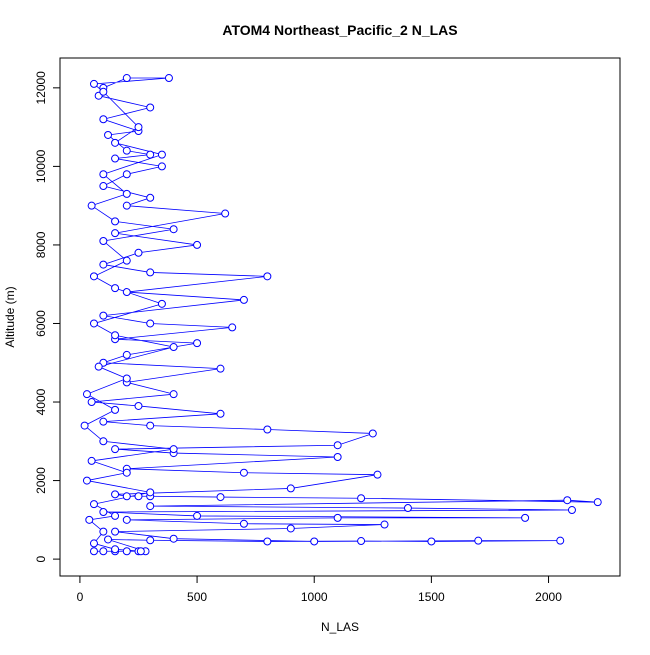 The image size is (650, 655). What do you see at coordinates (41, 480) in the screenshot?
I see `y-tick-label: 2000` at bounding box center [41, 480].